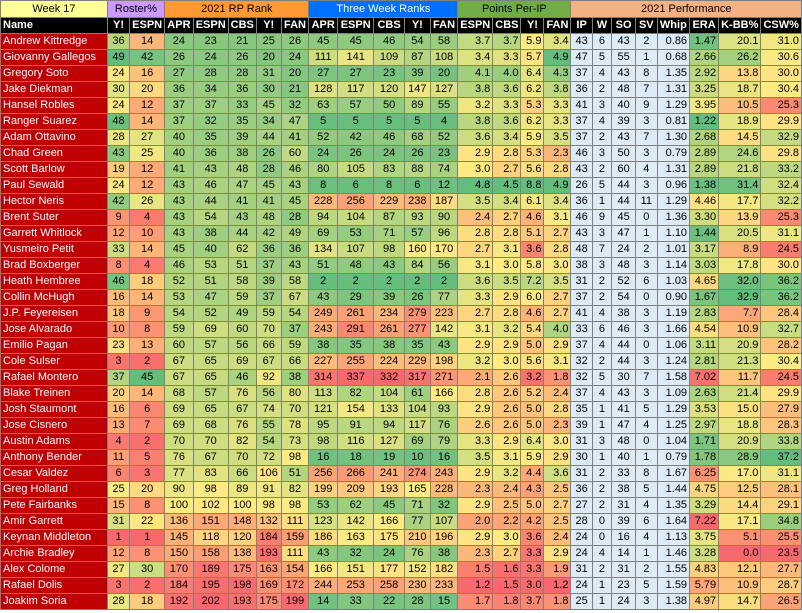 This screenshot has height=613, width=802. Describe the element at coordinates (268, 233) in the screenshot. I see `cell-y-: 42` at that location.